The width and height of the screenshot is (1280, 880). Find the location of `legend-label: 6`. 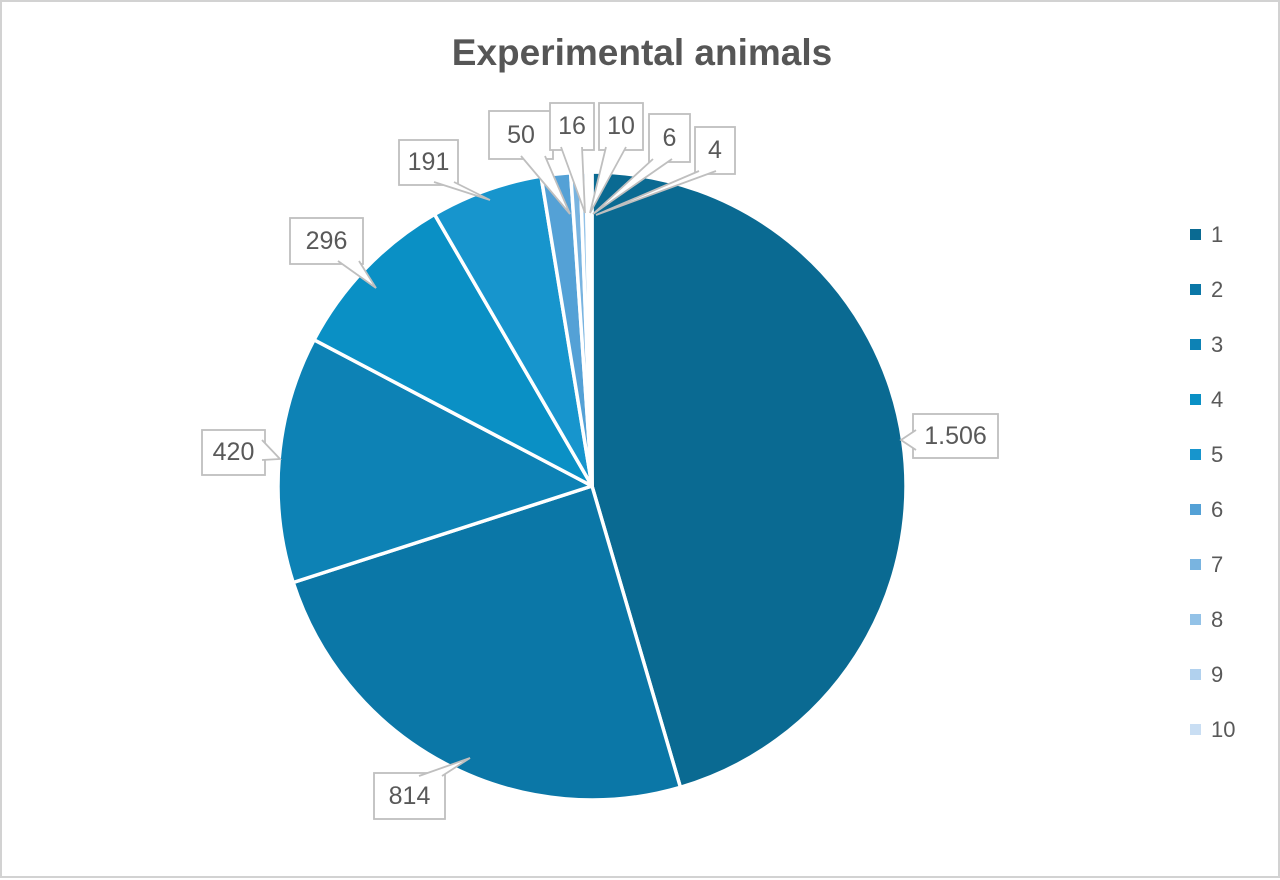

legend-label: 6 is located at coordinates (1217, 509).